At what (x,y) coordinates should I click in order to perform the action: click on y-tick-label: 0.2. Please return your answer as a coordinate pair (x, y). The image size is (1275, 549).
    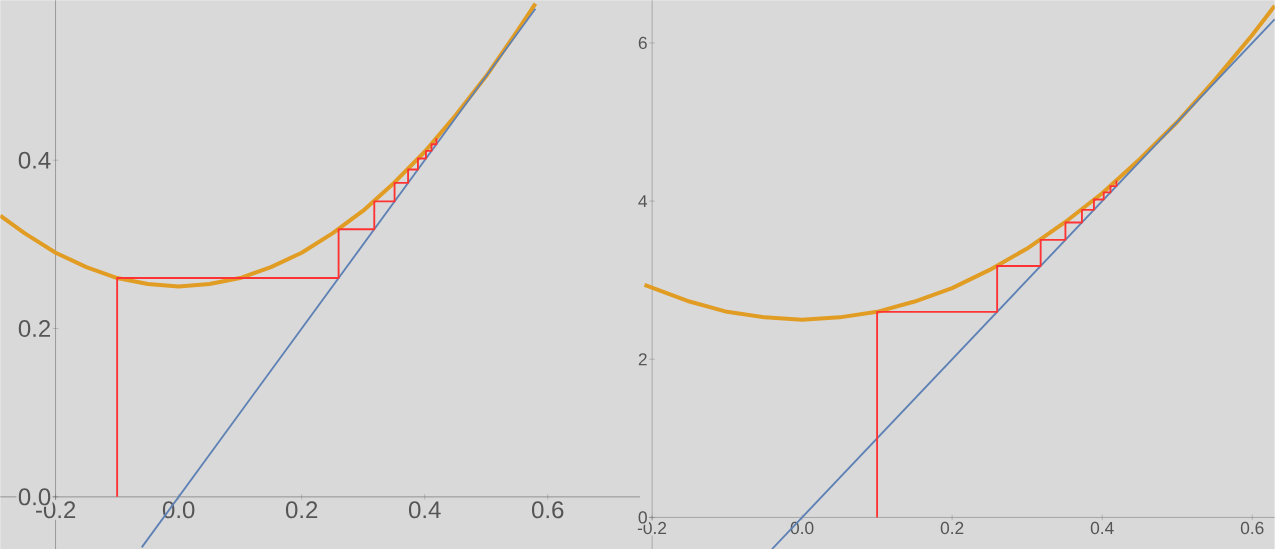
    Looking at the image, I should click on (34, 328).